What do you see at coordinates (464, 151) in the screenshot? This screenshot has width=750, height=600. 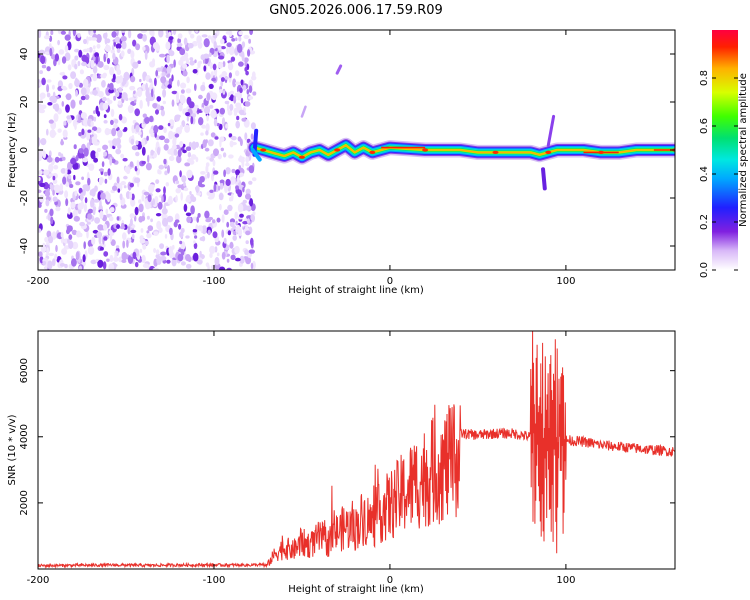 I see `ridge-band` at bounding box center [464, 151].